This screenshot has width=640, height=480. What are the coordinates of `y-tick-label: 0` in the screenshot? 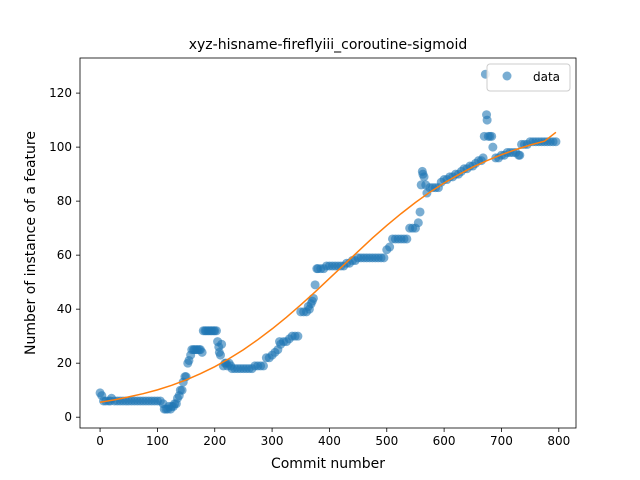 It's located at (68, 417).